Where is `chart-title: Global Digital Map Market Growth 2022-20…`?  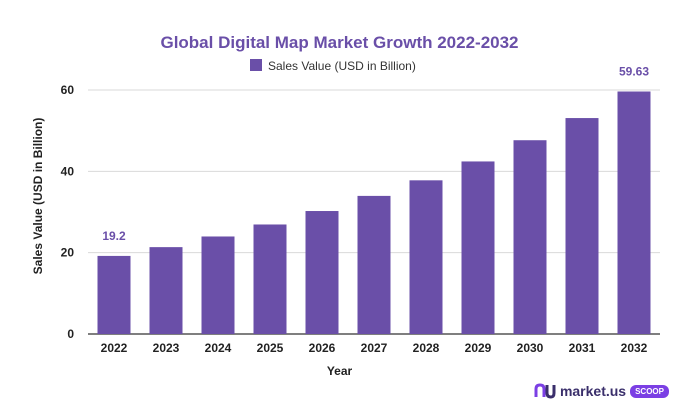 chart-title: Global Digital Map Market Growth 2022-20… is located at coordinates (339, 42).